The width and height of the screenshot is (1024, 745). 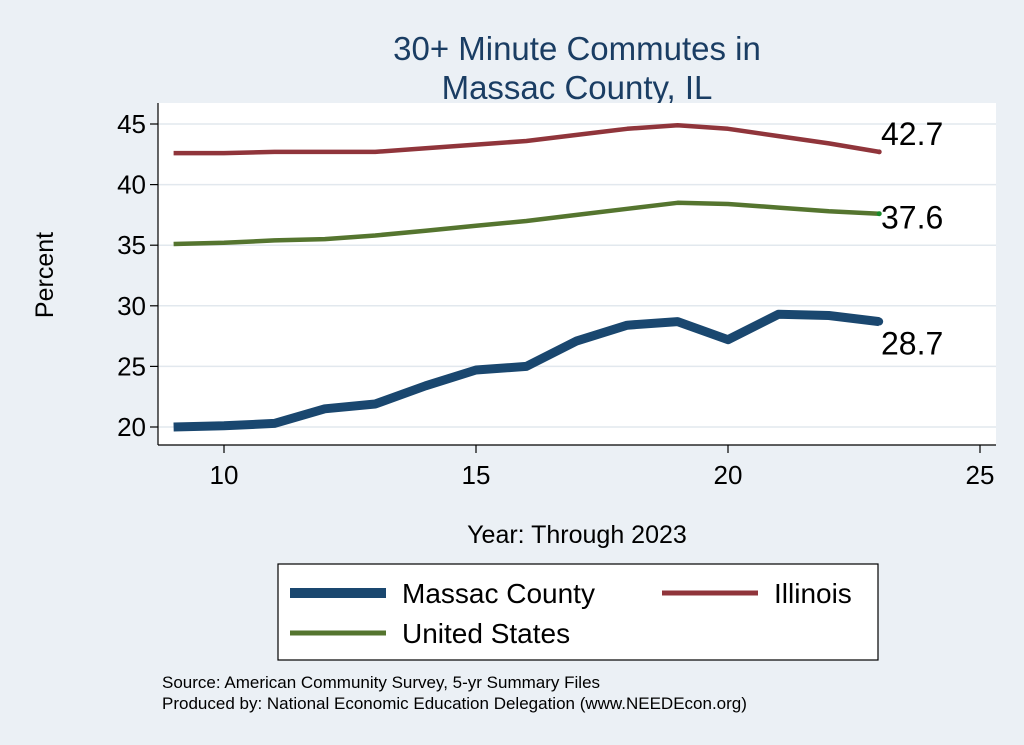 What do you see at coordinates (224, 475) in the screenshot?
I see `x-tick-label-10: 10` at bounding box center [224, 475].